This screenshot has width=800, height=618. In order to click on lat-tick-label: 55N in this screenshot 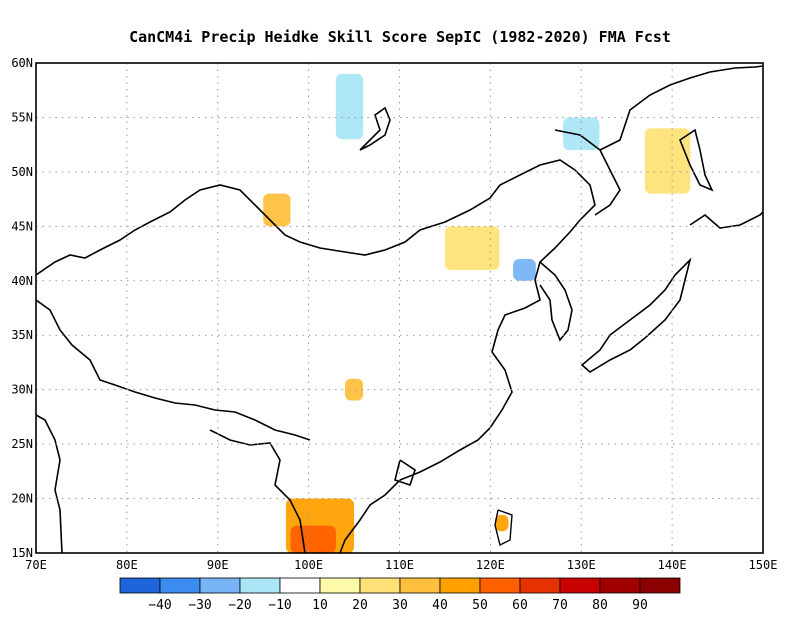, I will do `click(22, 117)`.